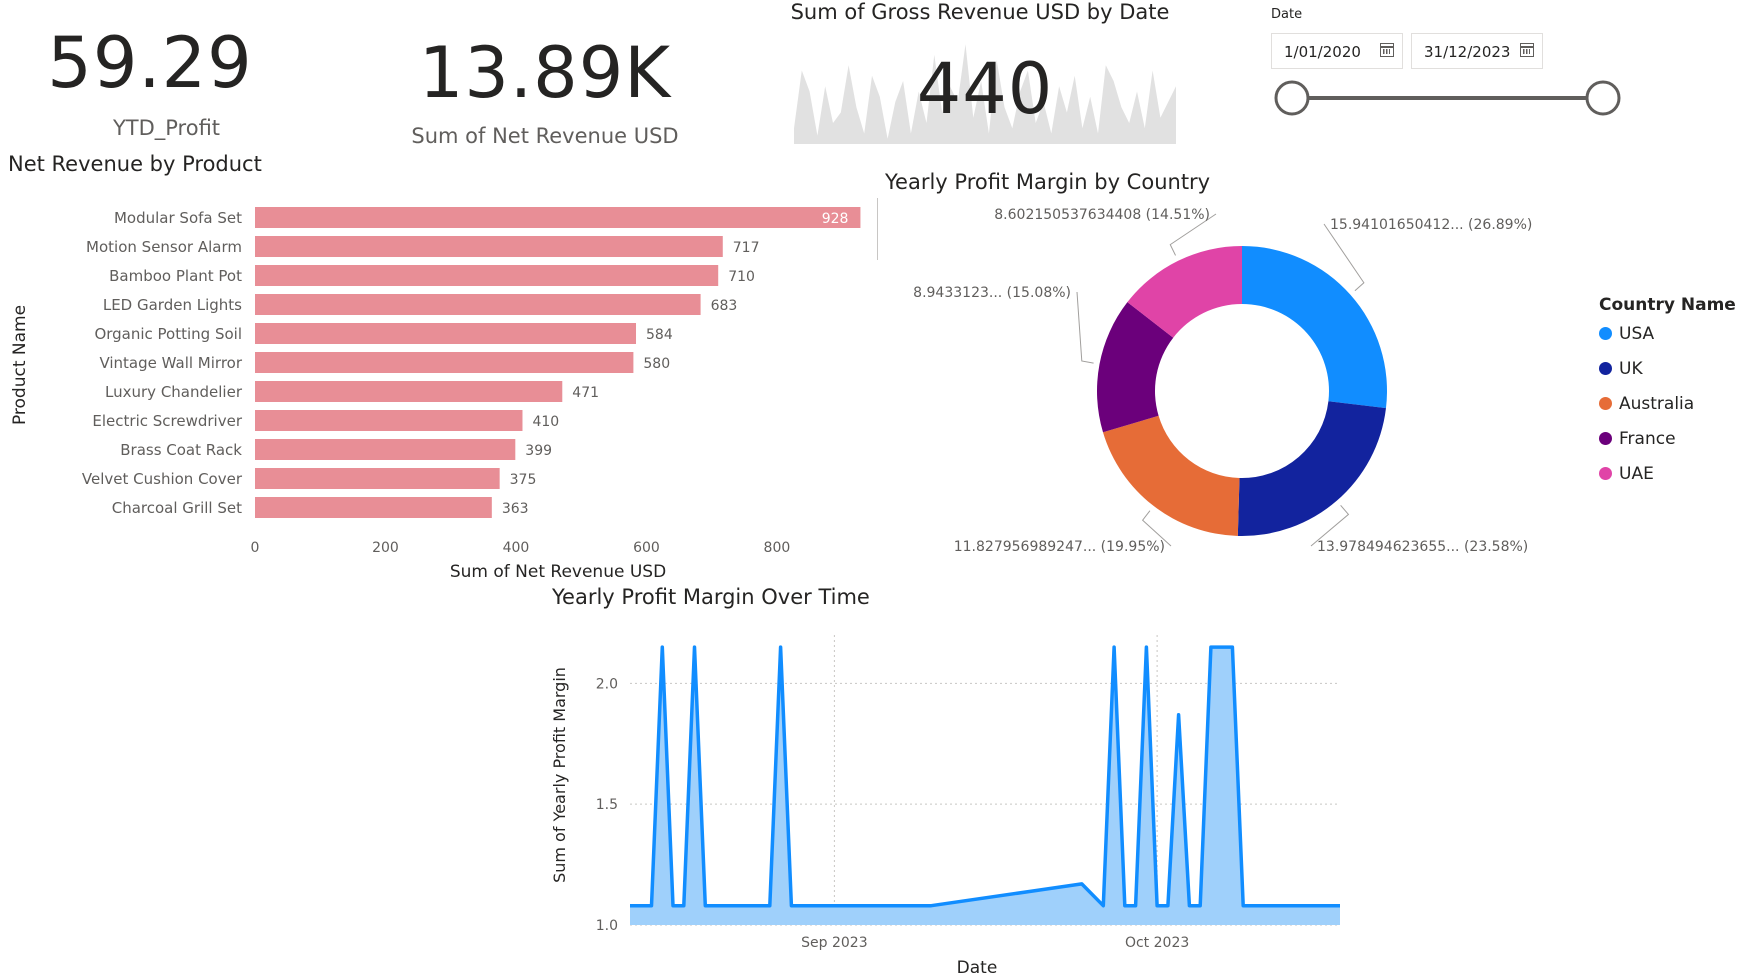  What do you see at coordinates (741, 277) in the screenshot?
I see `bar-data-label: 710` at bounding box center [741, 277].